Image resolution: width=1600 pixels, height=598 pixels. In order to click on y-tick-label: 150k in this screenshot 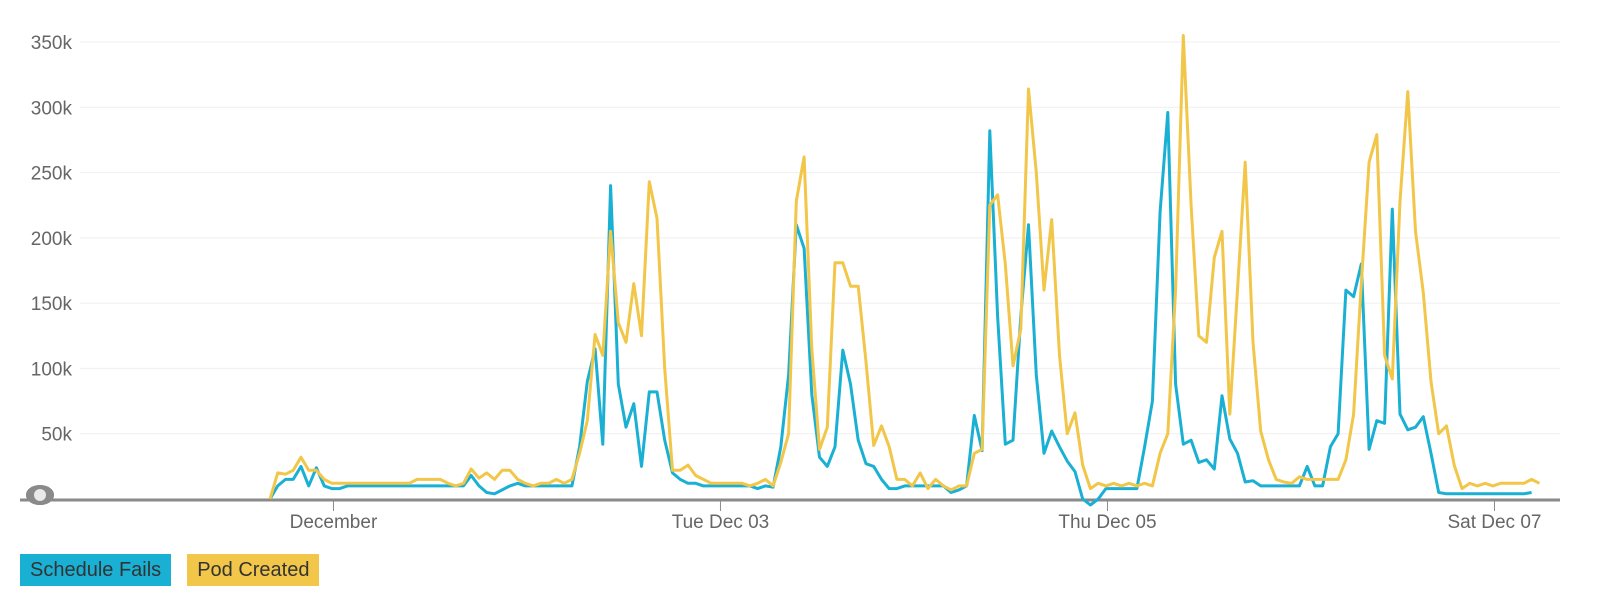, I will do `click(52, 304)`.